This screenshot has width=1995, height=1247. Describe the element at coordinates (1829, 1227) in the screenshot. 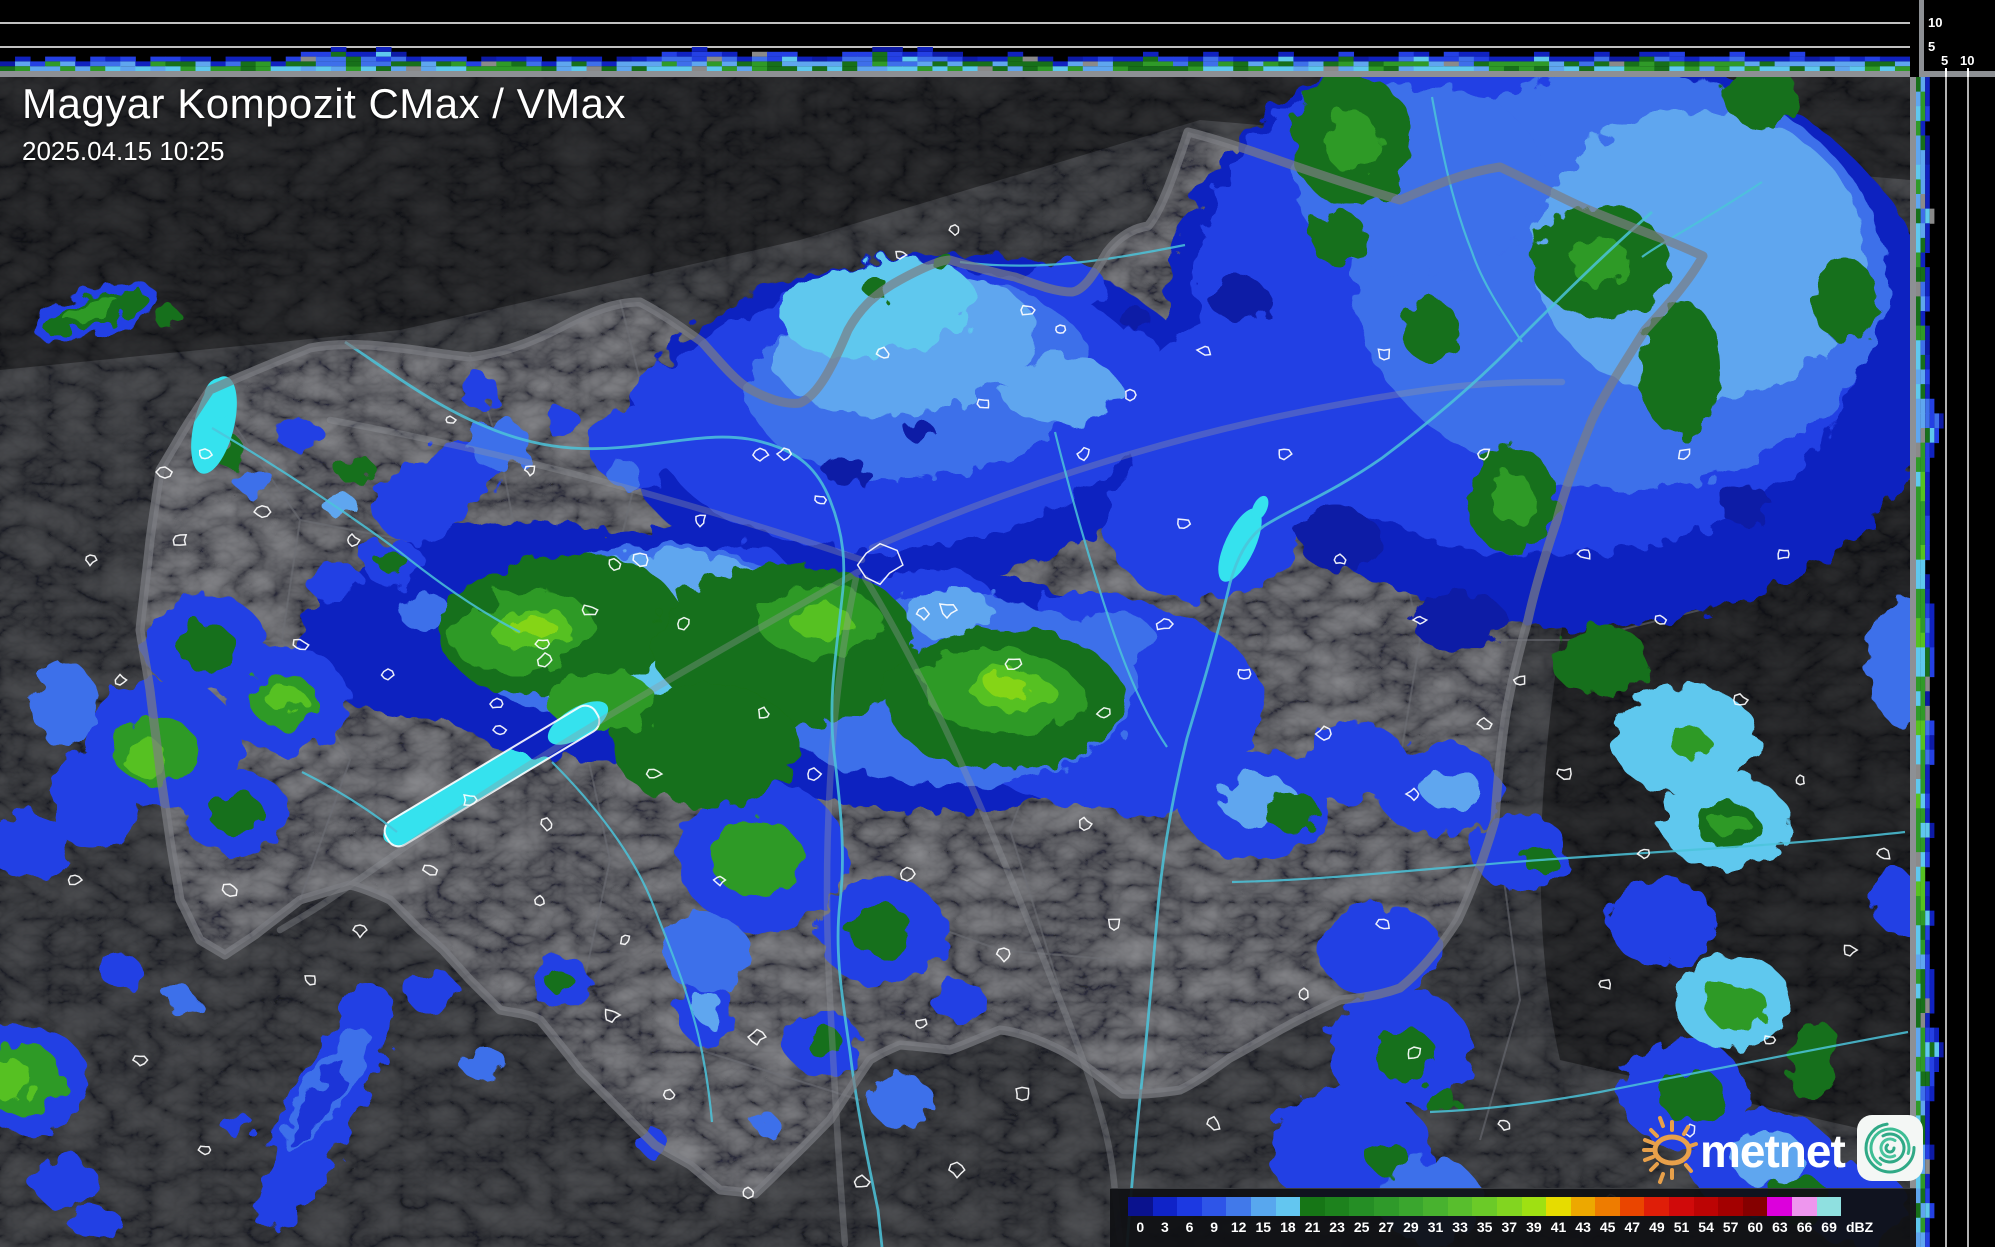

I see `legend-tick: 69` at that location.